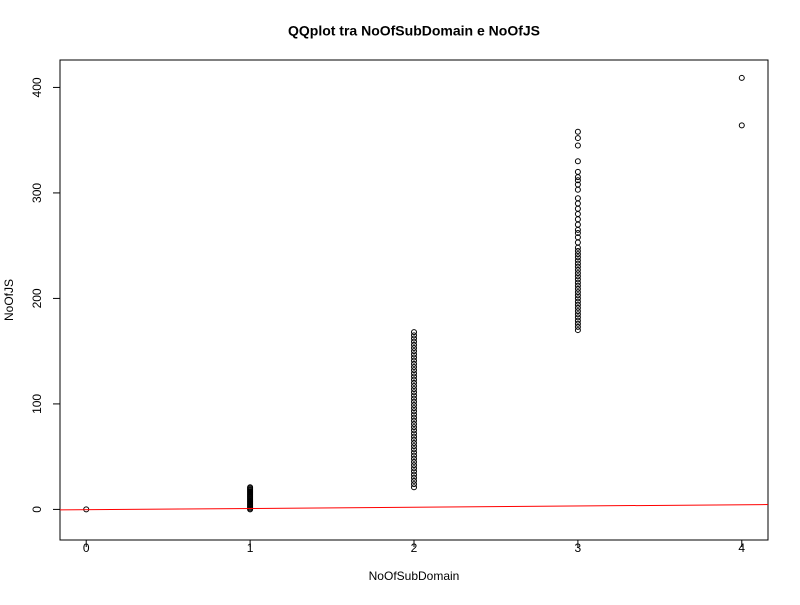 The height and width of the screenshot is (605, 800). I want to click on y-axis-label: NoOfJS, so click(9, 300).